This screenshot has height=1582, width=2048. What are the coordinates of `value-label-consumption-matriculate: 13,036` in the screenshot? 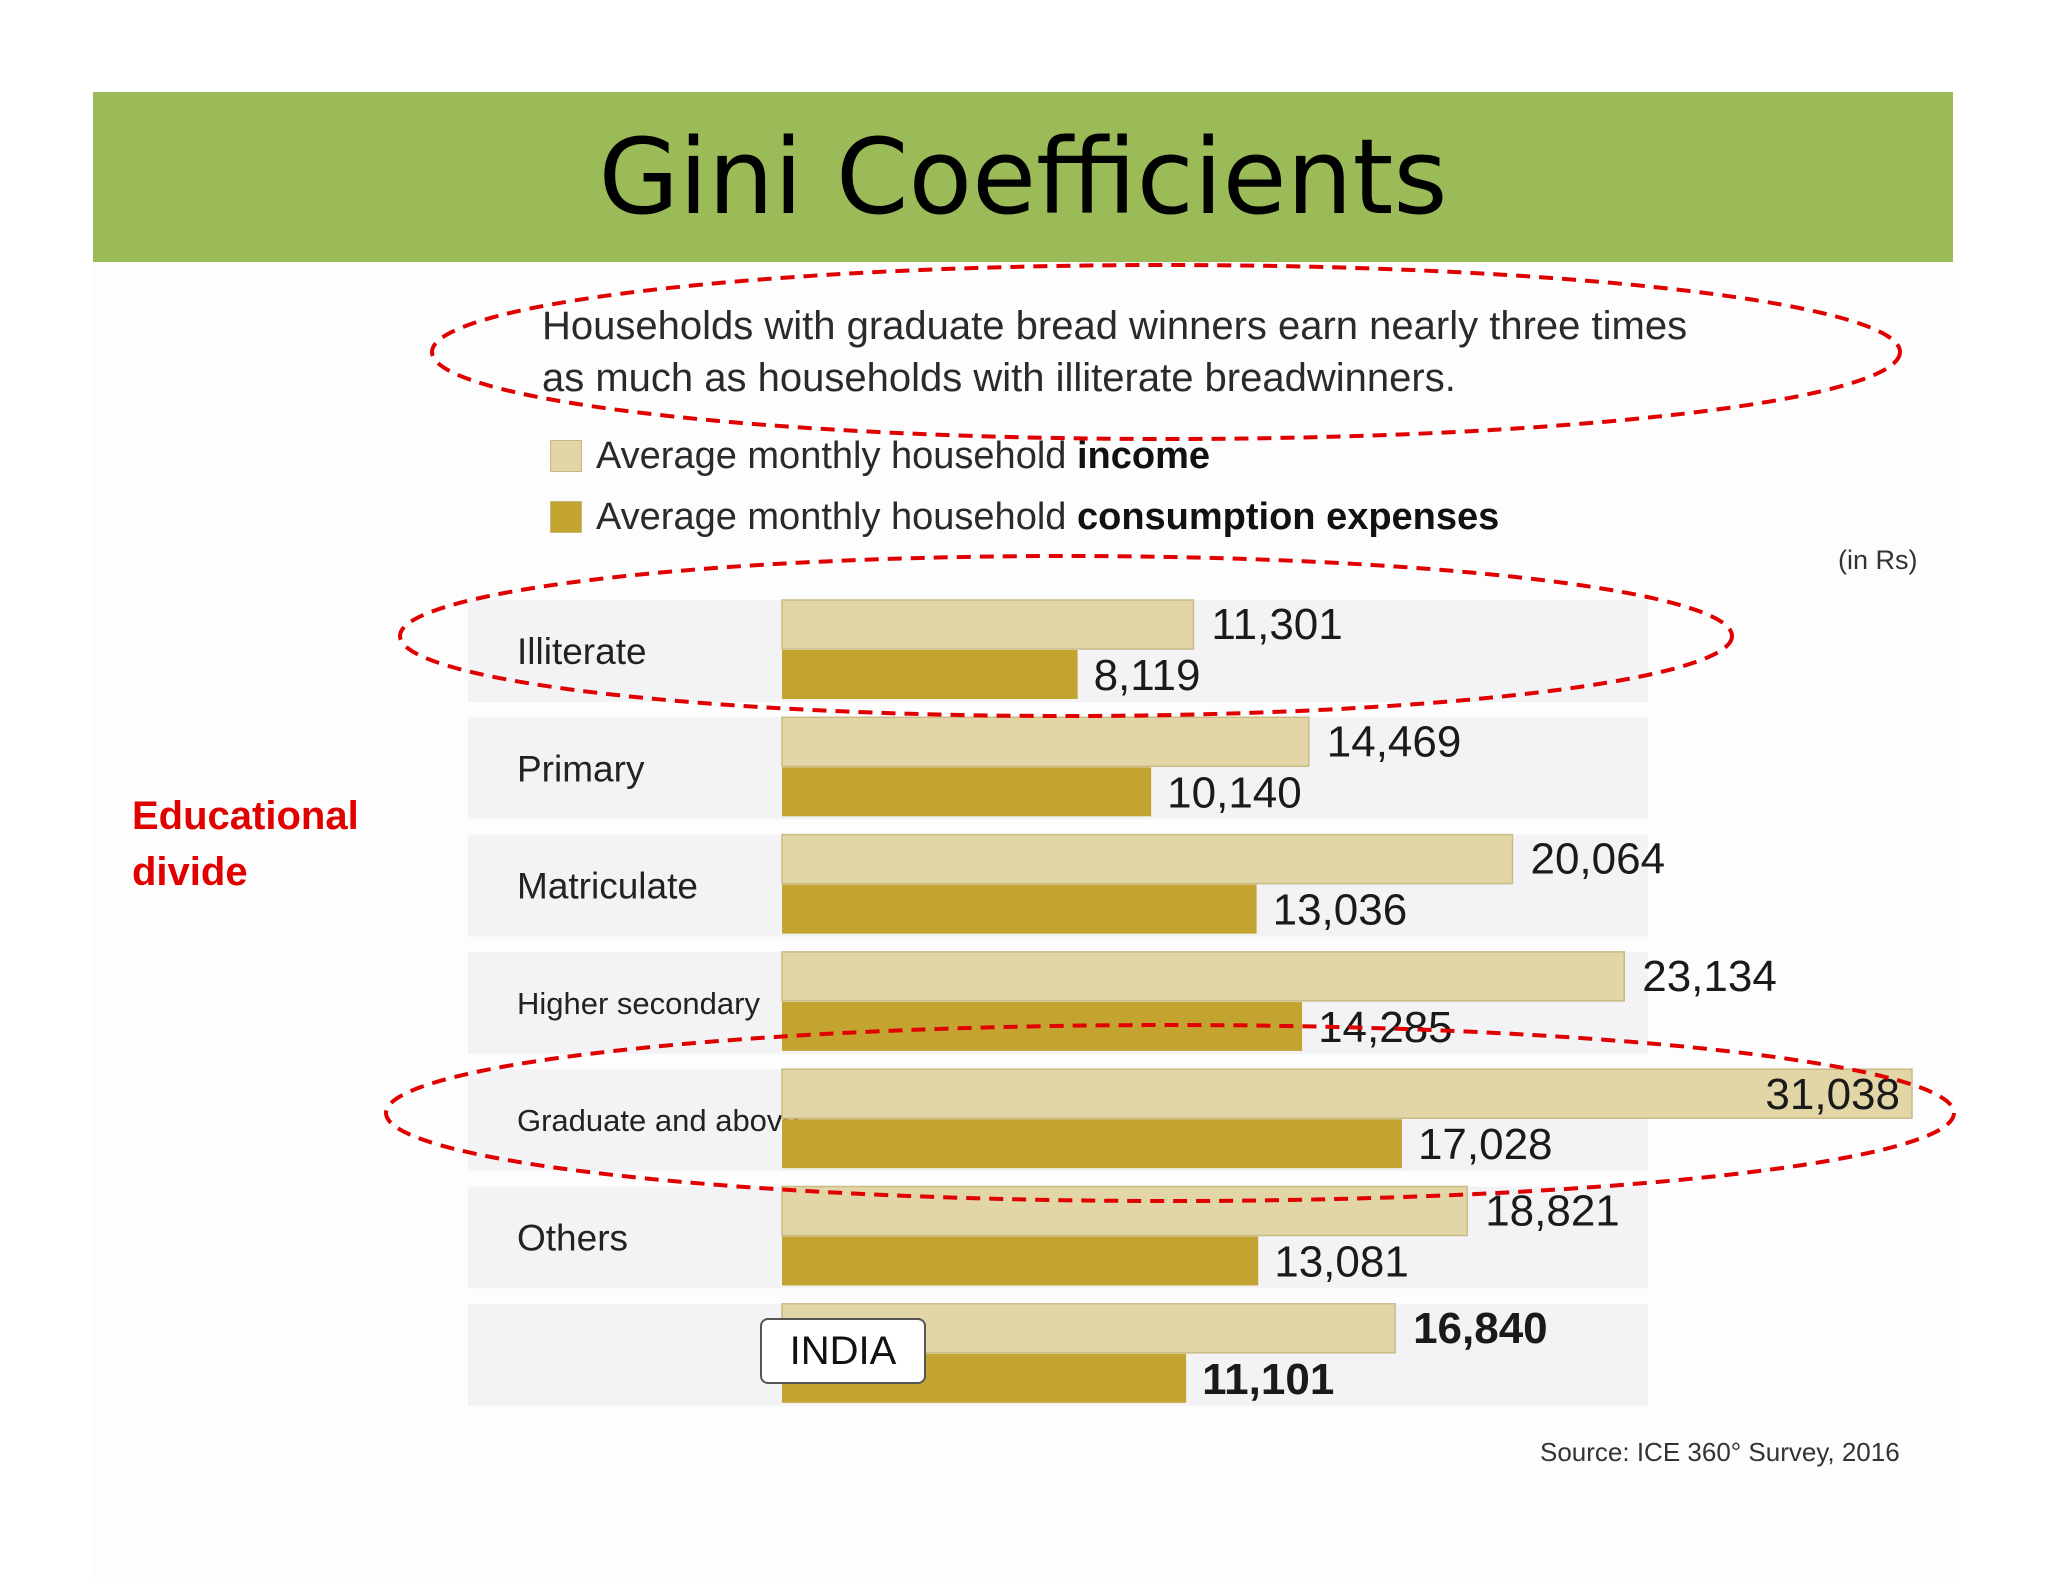 It's located at (1340, 910).